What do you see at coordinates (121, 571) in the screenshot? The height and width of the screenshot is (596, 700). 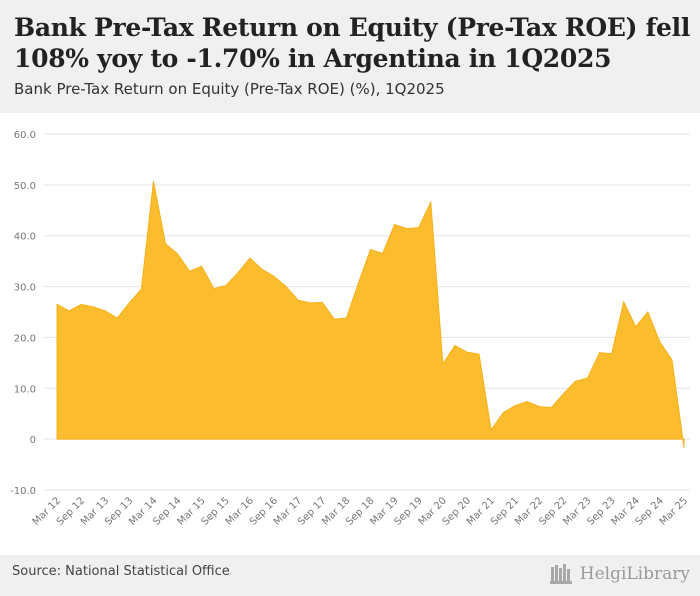 I see `source-note: Source: National Statistical Office` at bounding box center [121, 571].